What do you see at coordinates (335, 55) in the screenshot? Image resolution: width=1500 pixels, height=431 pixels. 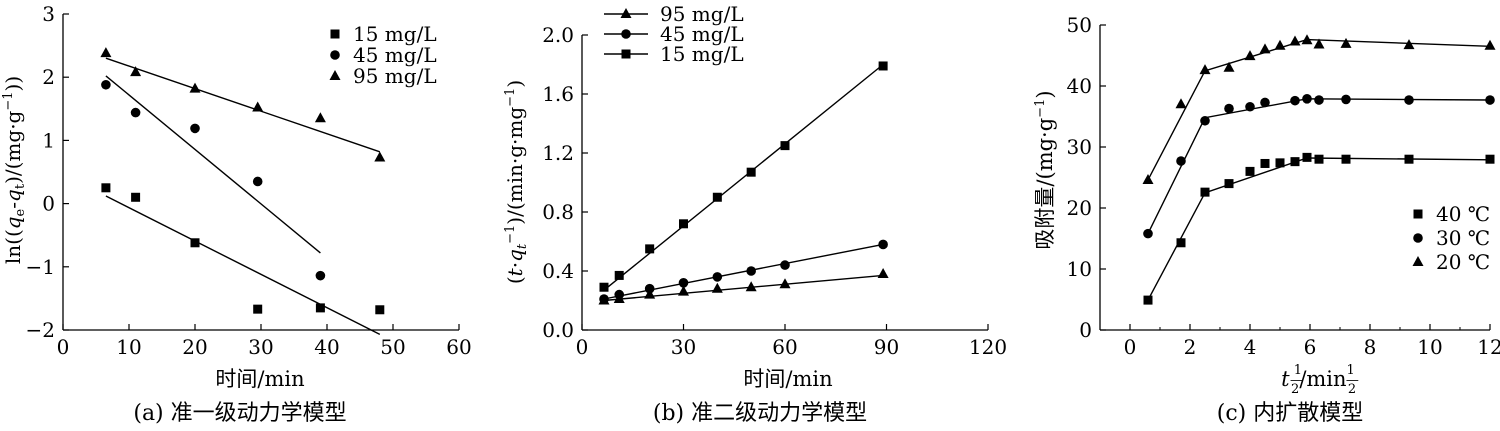 I see `panel-a-legend-marker-45-mg-L` at bounding box center [335, 55].